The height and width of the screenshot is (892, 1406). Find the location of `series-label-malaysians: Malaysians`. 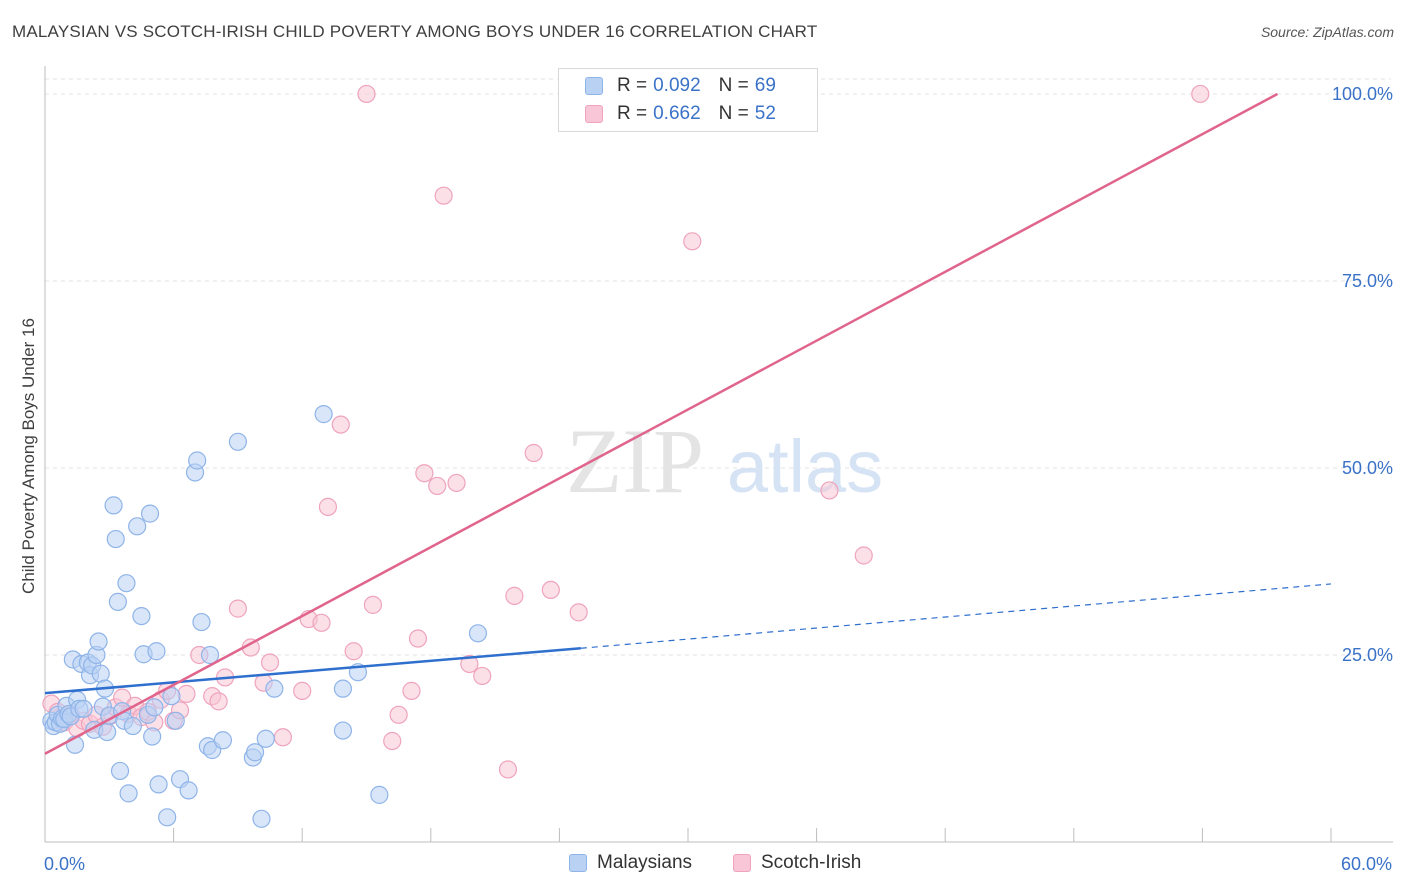

series-label-malaysians: Malaysians is located at coordinates (645, 862).